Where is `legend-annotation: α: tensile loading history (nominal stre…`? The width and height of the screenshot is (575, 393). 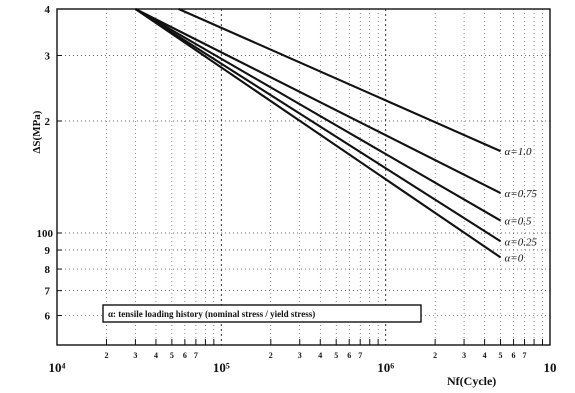 legend-annotation: α: tensile loading history (nominal stre… is located at coordinates (262, 313).